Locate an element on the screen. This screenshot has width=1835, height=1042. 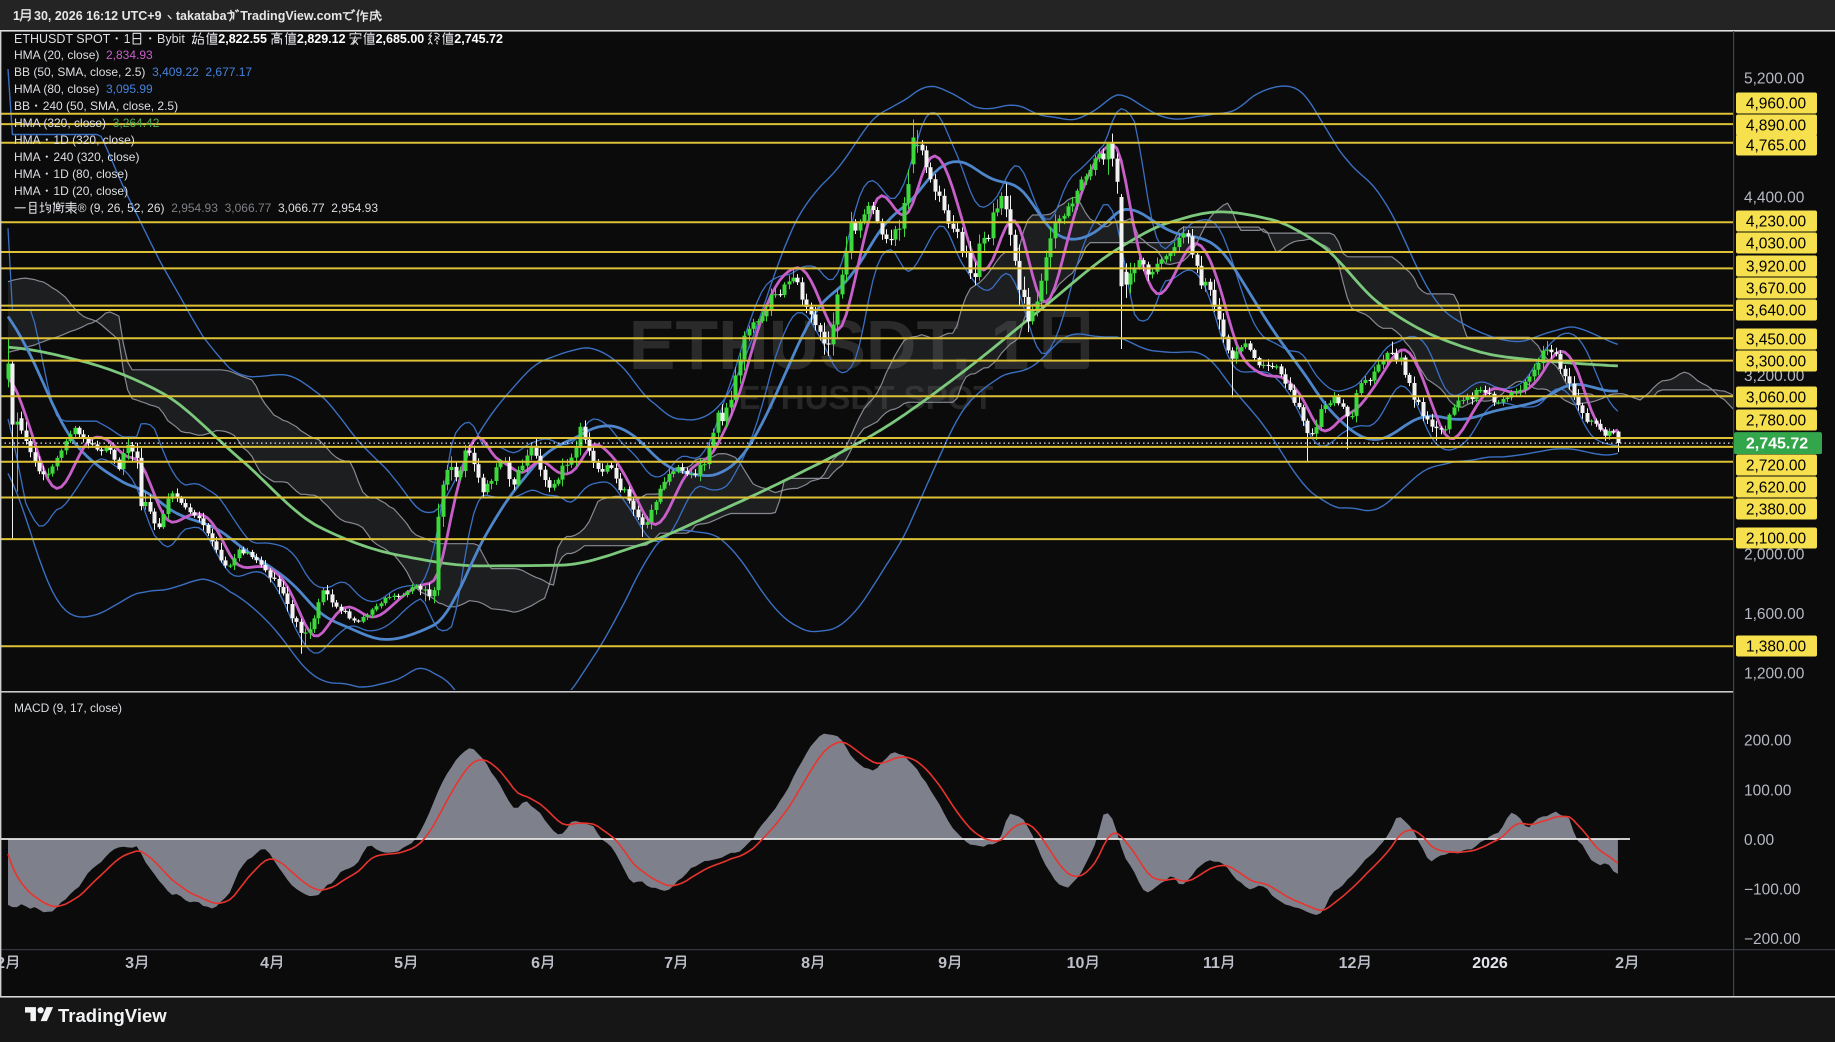
svg-text: BB is located at coordinates (22, 106).